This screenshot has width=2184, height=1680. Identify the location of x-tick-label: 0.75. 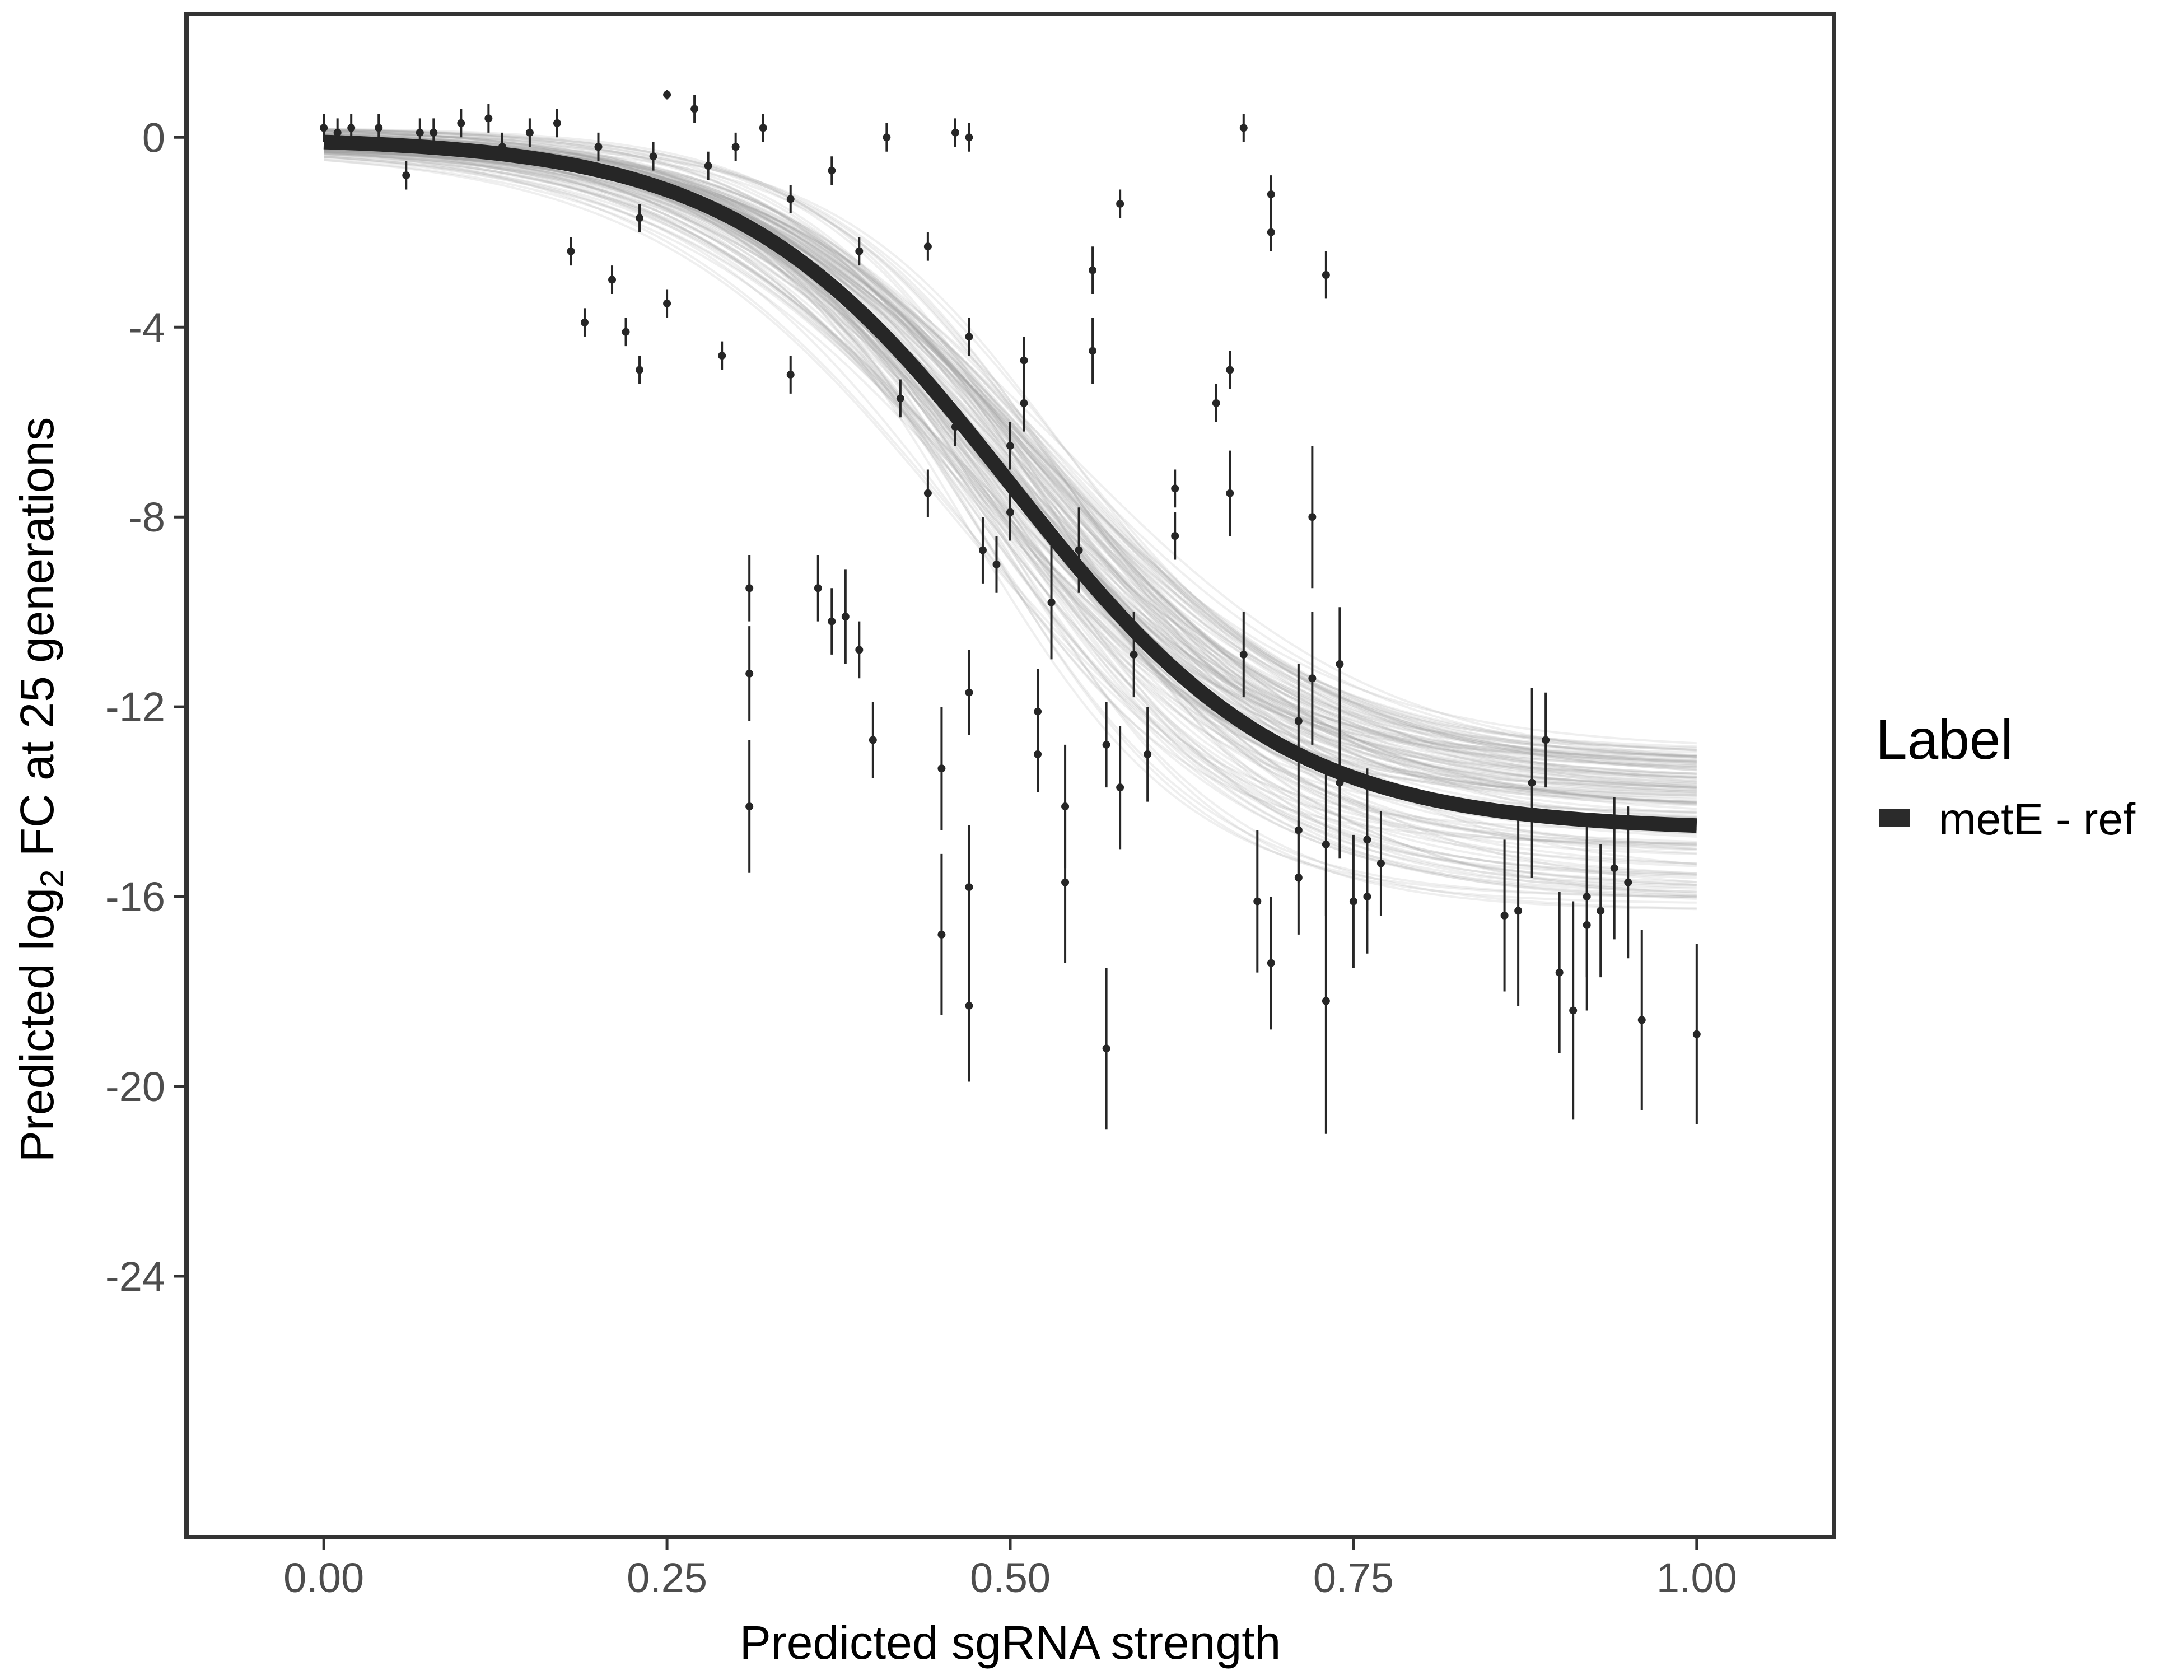
(1354, 1578).